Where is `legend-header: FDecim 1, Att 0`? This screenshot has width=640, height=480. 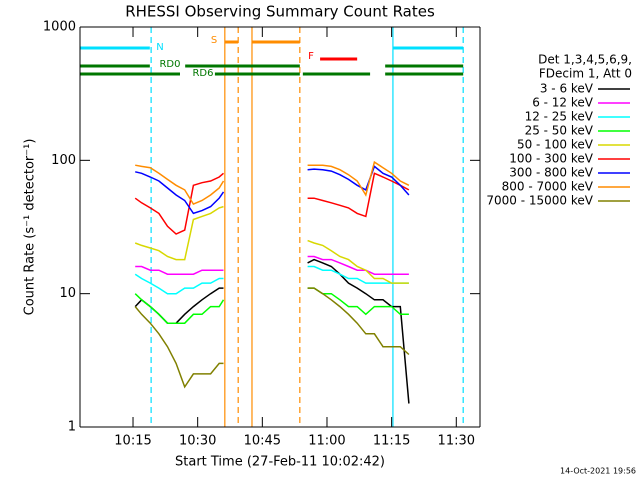
legend-header: FDecim 1, Att 0 is located at coordinates (585, 74).